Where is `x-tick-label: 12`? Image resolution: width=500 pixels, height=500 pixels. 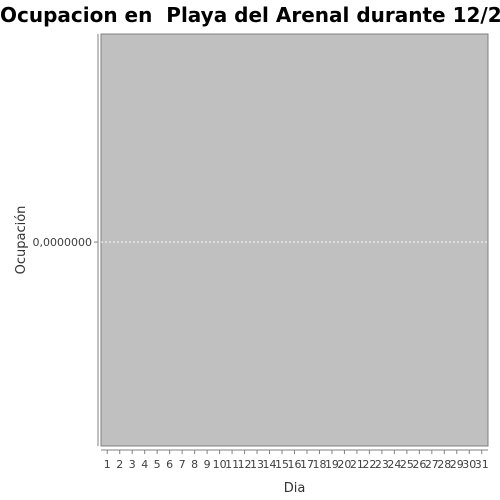
x-tick-label: 12 is located at coordinates (245, 464).